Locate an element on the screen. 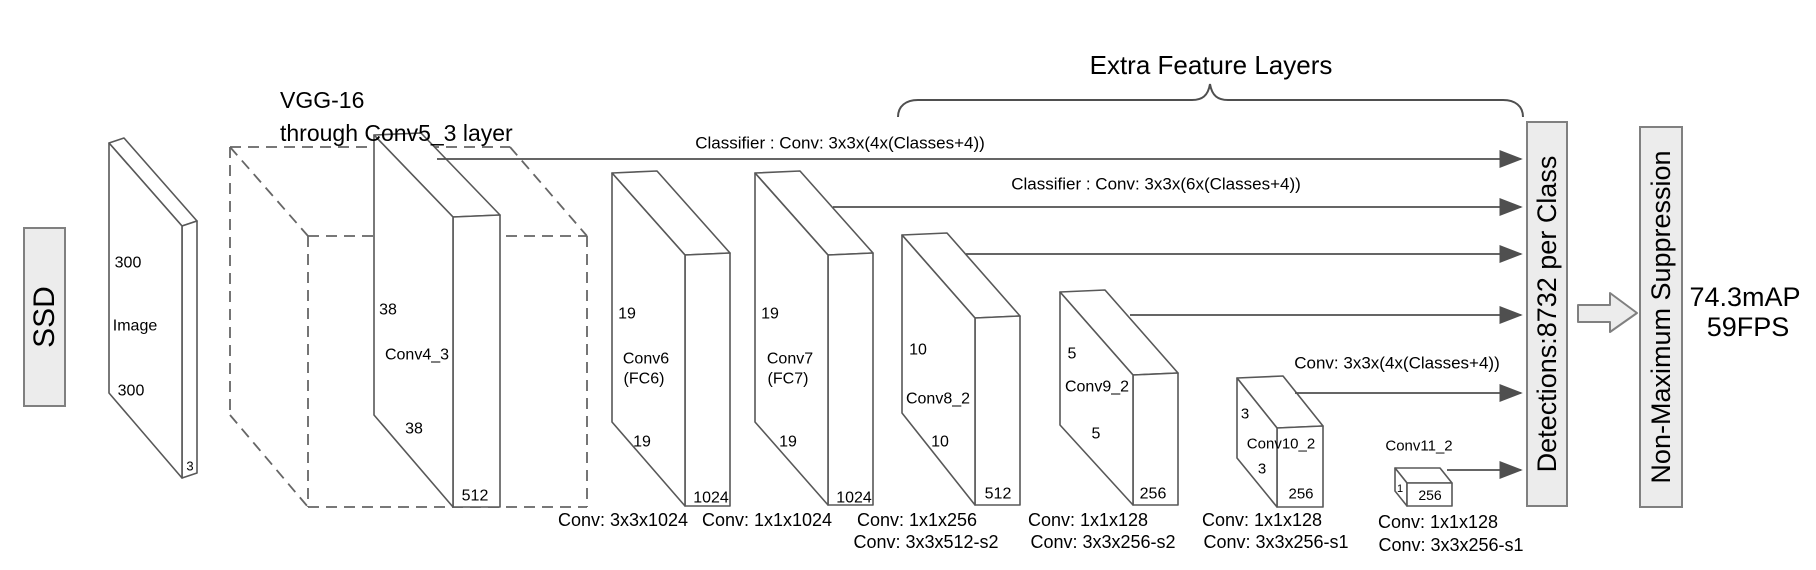 This screenshot has height=570, width=1816. block-arrow-icon is located at coordinates (1607, 312).